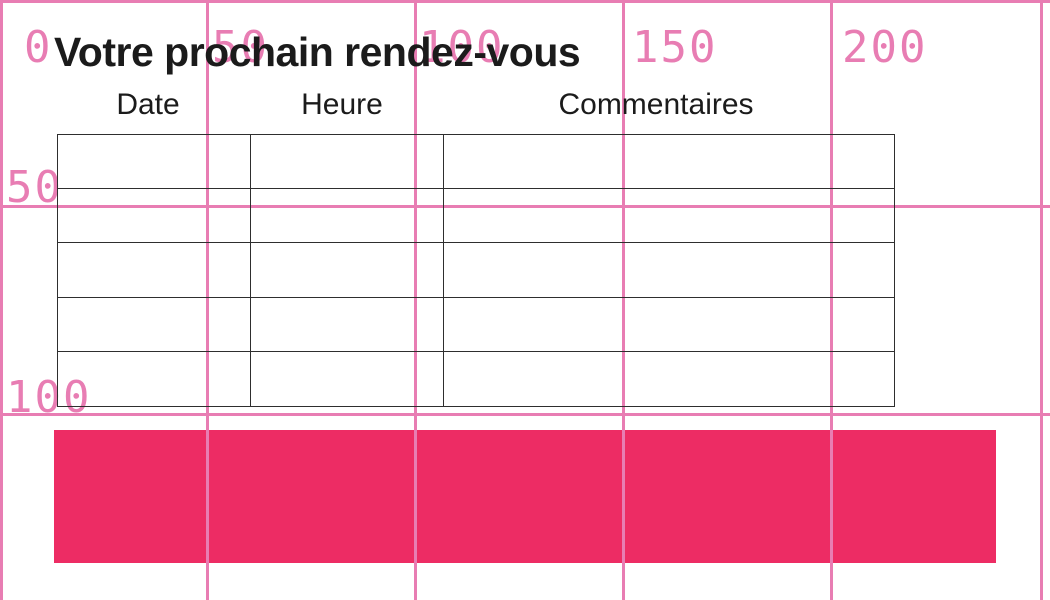 Image resolution: width=1050 pixels, height=600 pixels. What do you see at coordinates (342, 104) in the screenshot?
I see `column-header-heure: Heure` at bounding box center [342, 104].